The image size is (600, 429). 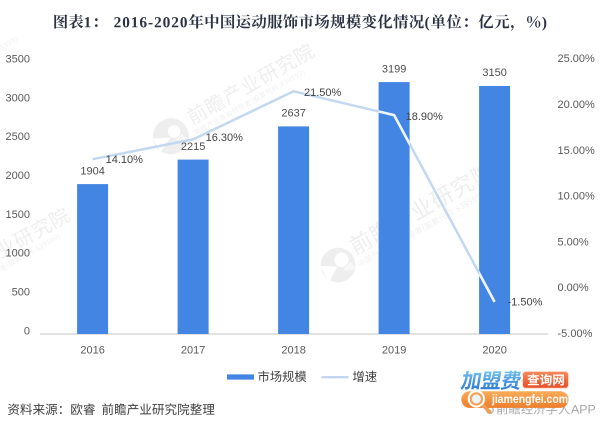 I want to click on svg-text: 1500, so click(x=18, y=215).